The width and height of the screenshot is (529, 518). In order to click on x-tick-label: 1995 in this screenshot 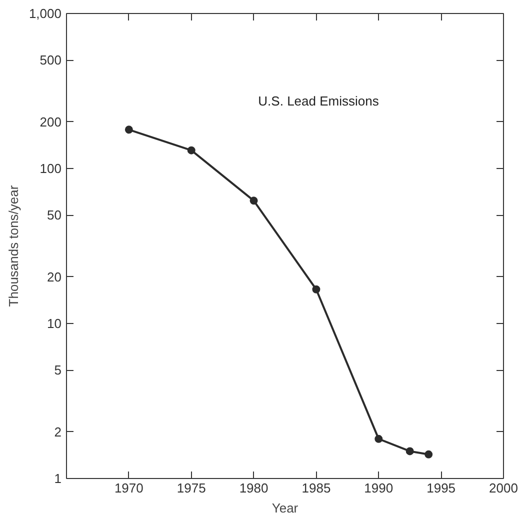, I will do `click(441, 488)`.